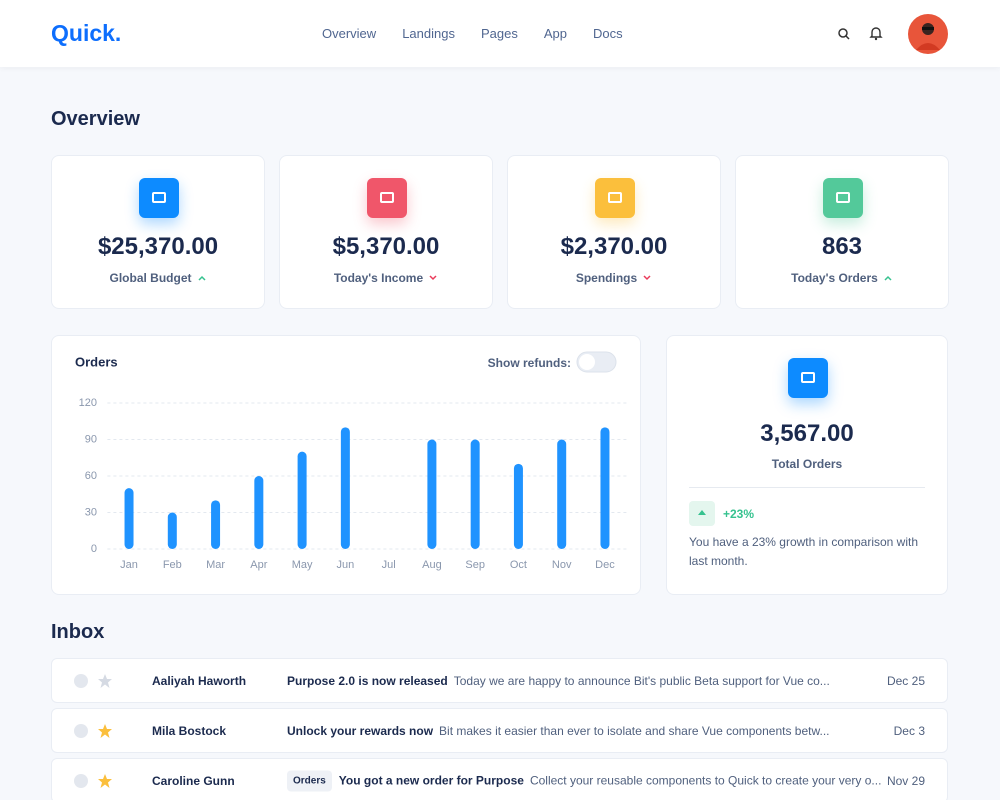  I want to click on section-title: Inbox, so click(78, 632).